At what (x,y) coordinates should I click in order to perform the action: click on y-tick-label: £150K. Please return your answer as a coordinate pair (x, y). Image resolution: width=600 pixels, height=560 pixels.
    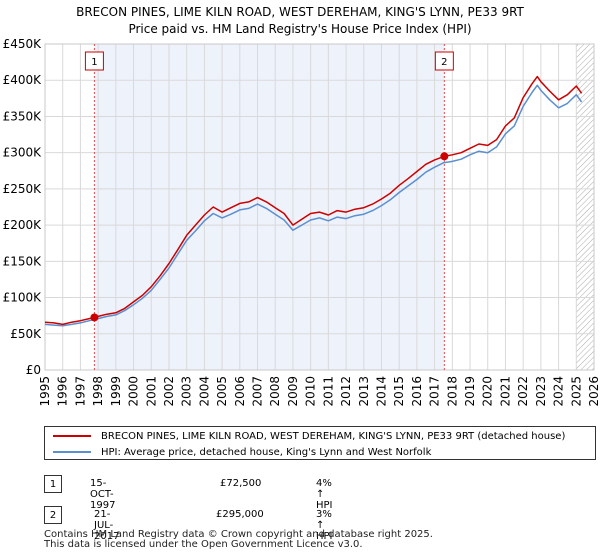
    Looking at the image, I should click on (23, 261).